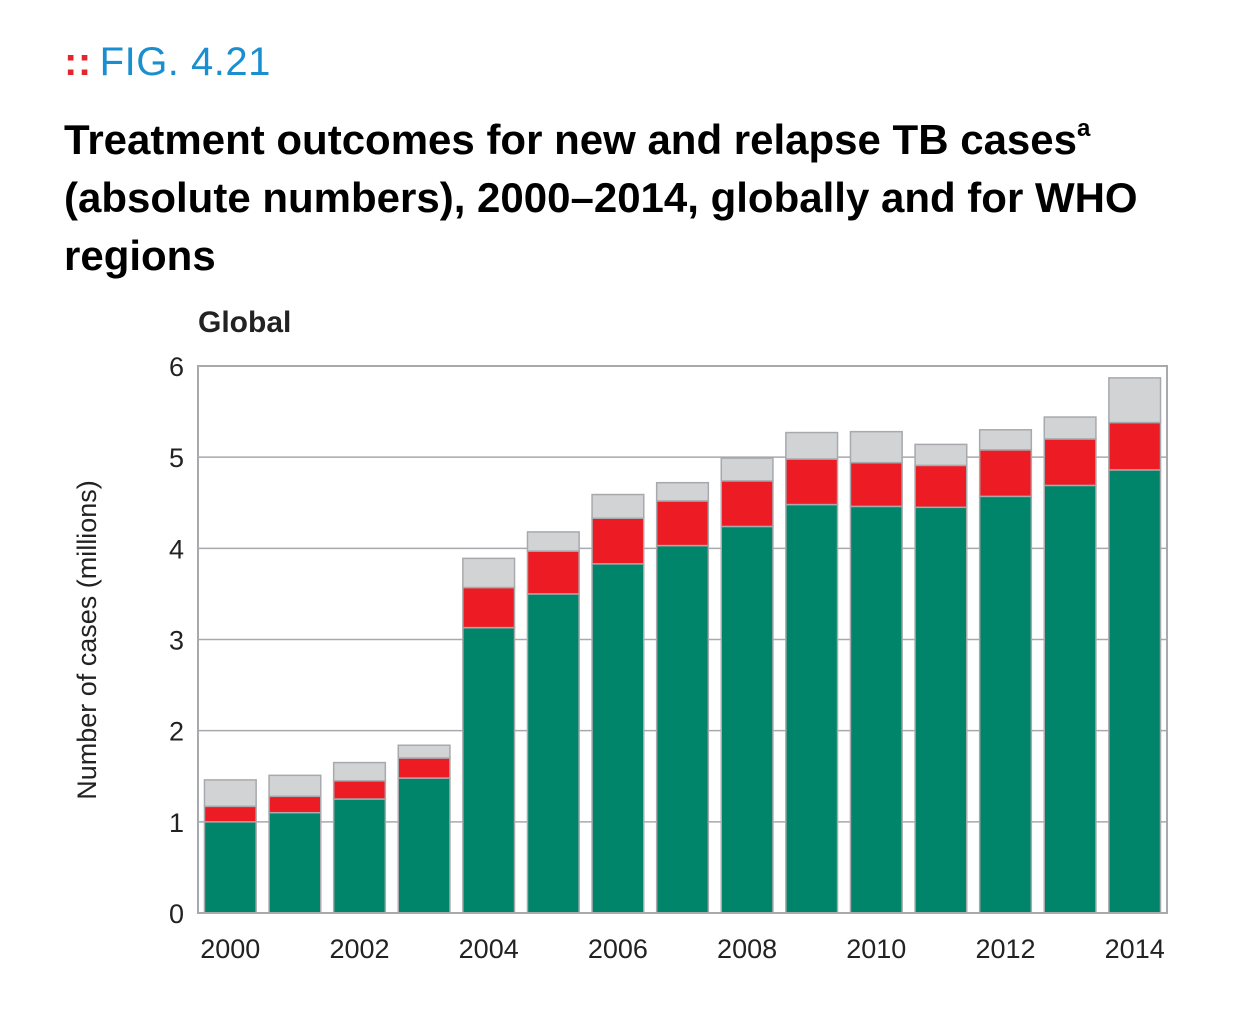 The width and height of the screenshot is (1234, 1021). Describe the element at coordinates (176, 549) in the screenshot. I see `y-tick-label-4: 4` at that location.